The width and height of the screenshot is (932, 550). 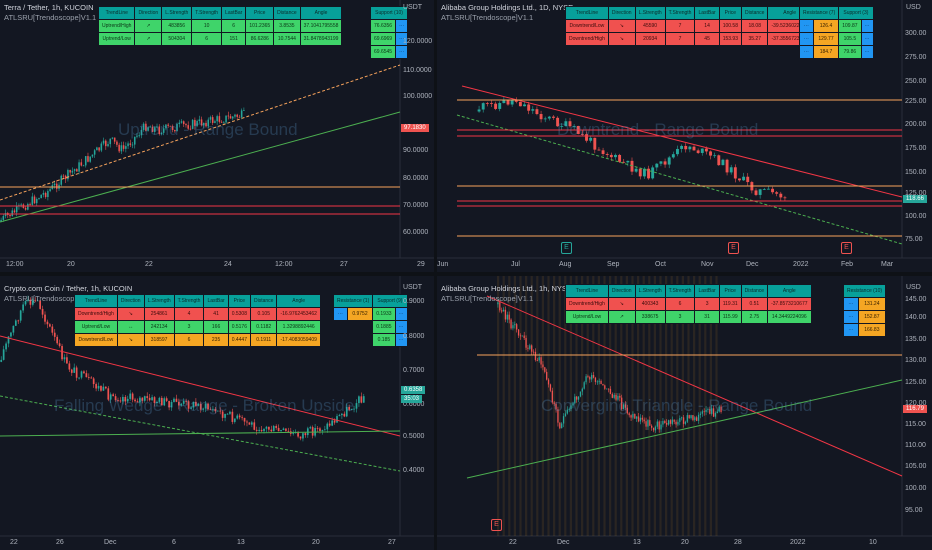 I want to click on axis-unit: USDT, so click(x=413, y=287).